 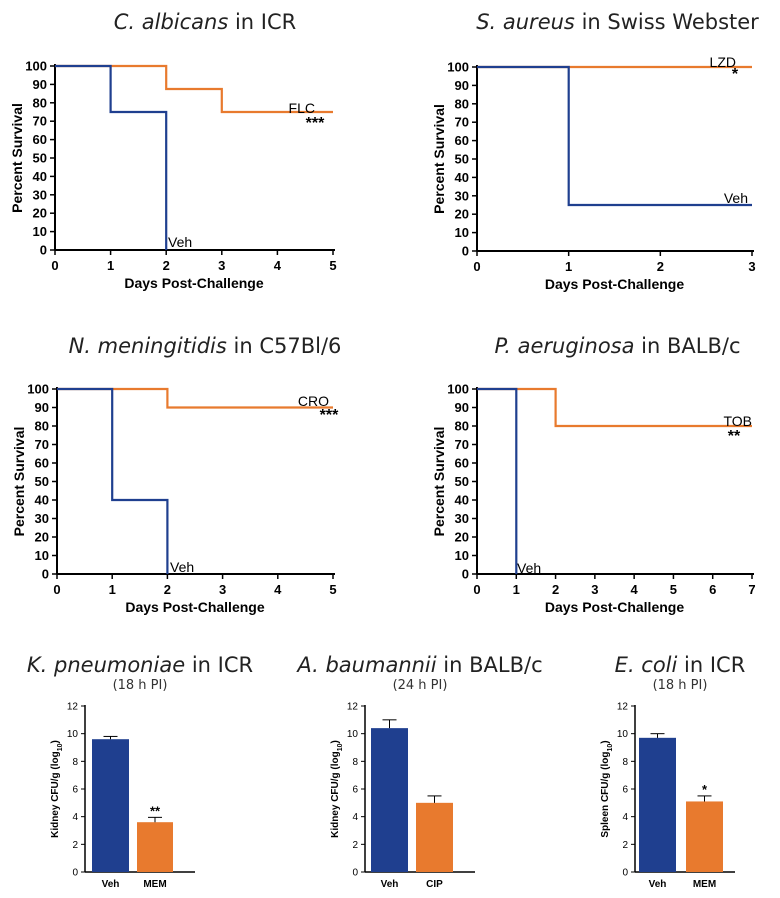 I want to click on organism-name: K. pneumoniae, so click(x=106, y=665).